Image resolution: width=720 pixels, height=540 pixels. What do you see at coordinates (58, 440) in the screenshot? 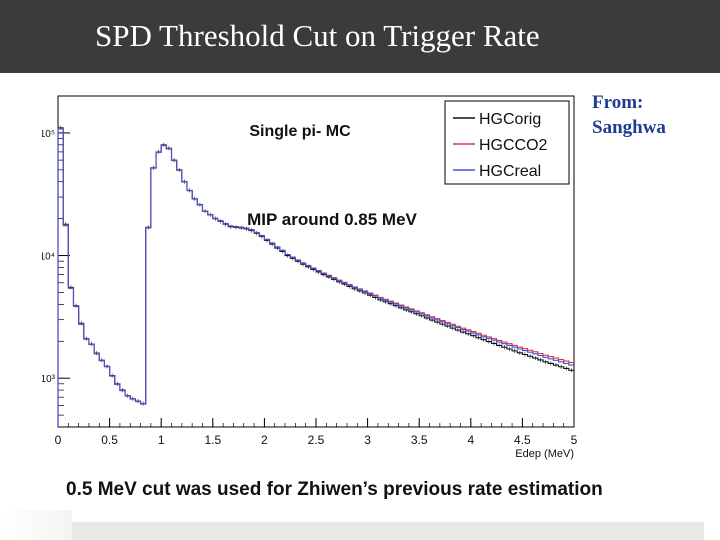
I see `x-tick-label: 0` at bounding box center [58, 440].